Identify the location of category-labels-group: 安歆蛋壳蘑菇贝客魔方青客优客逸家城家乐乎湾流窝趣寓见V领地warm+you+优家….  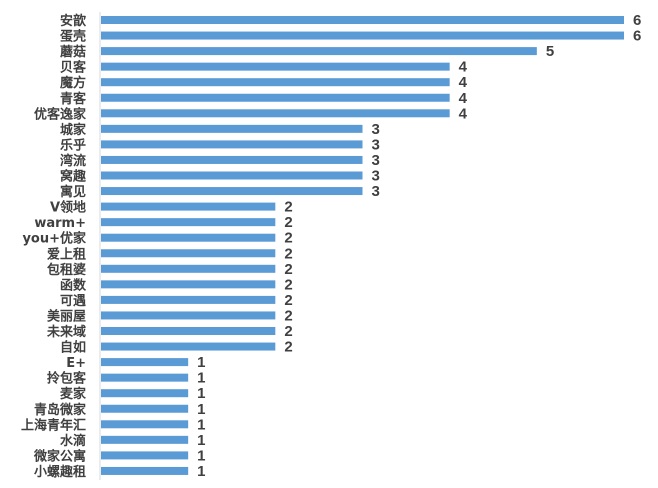
(54, 246).